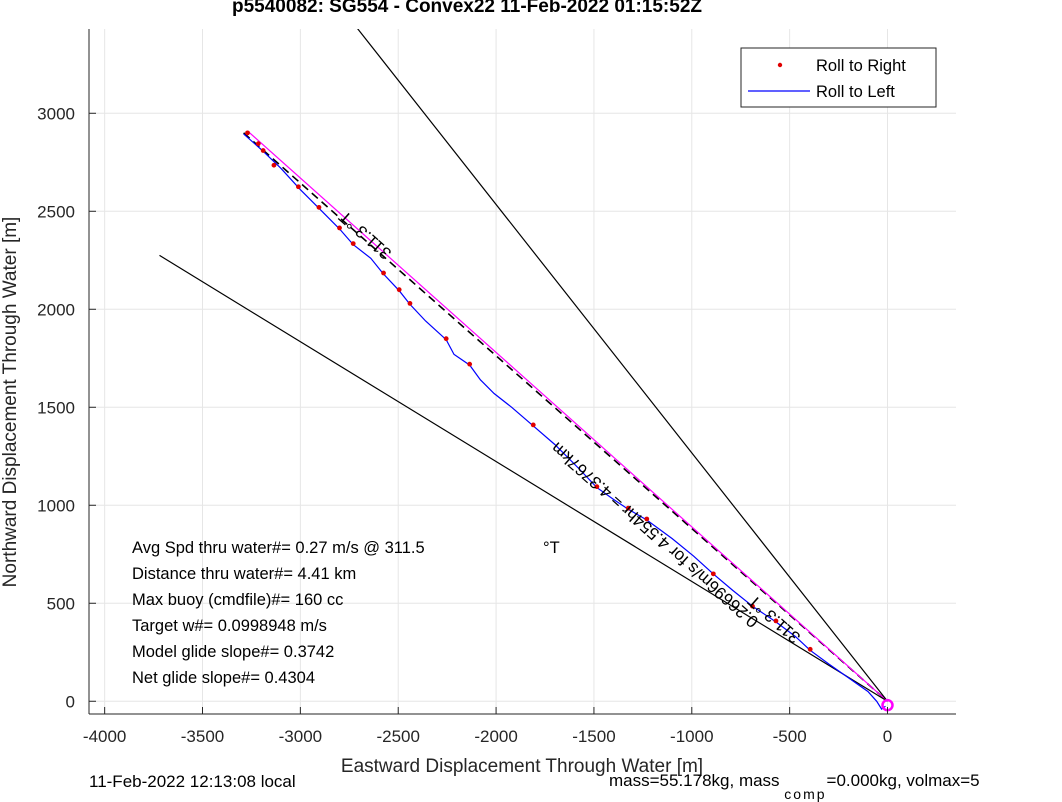 Image resolution: width=1062 pixels, height=802 pixels. Describe the element at coordinates (56, 309) in the screenshot. I see `y-tick-label: 2000` at that location.